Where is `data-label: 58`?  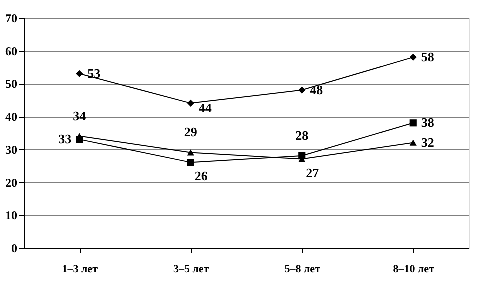
data-label: 58 is located at coordinates (428, 56).